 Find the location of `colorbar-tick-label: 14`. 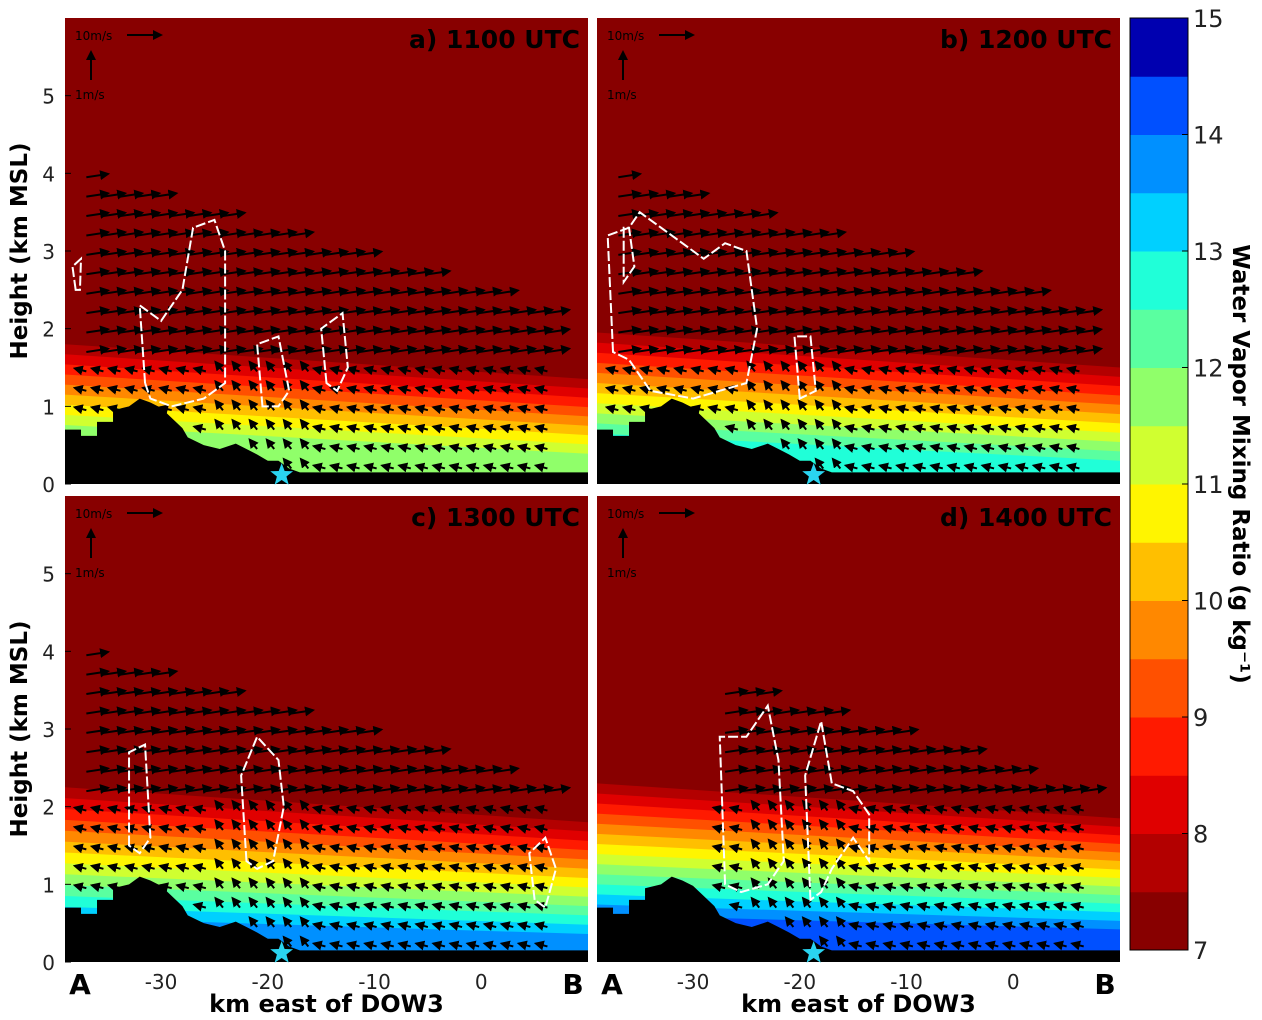

colorbar-tick-label: 14 is located at coordinates (1208, 136).